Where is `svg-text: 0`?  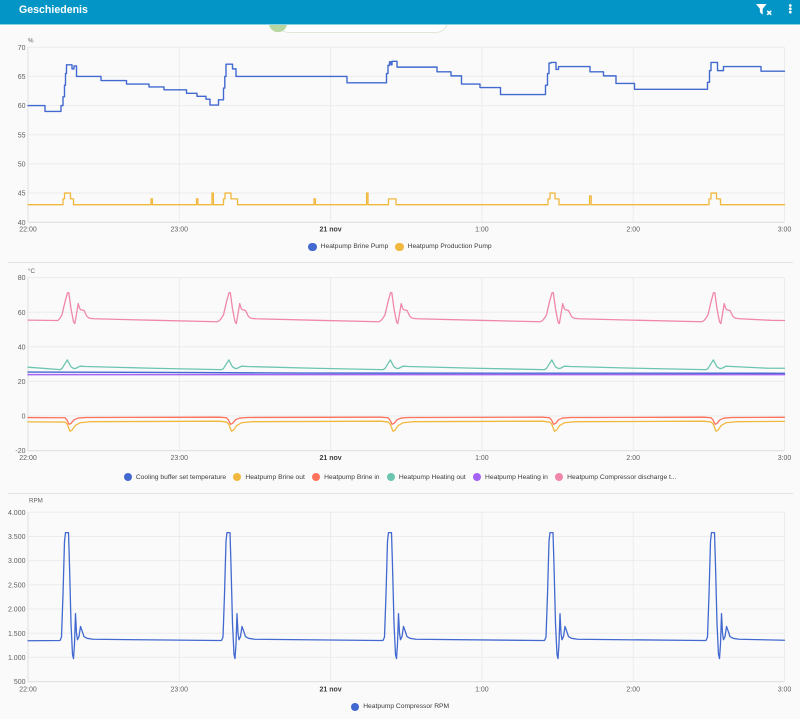
svg-text: 0 is located at coordinates (24, 417).